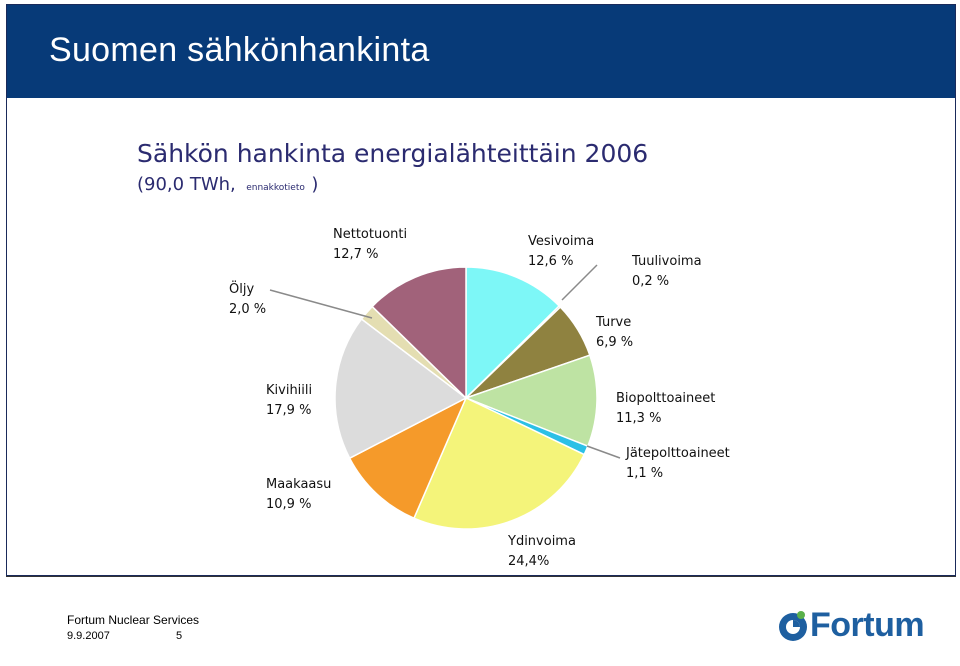 The width and height of the screenshot is (960, 666). What do you see at coordinates (665, 408) in the screenshot?
I see `slice-label-biopolttoaineet: Biopolttoaineet 11,3 %` at bounding box center [665, 408].